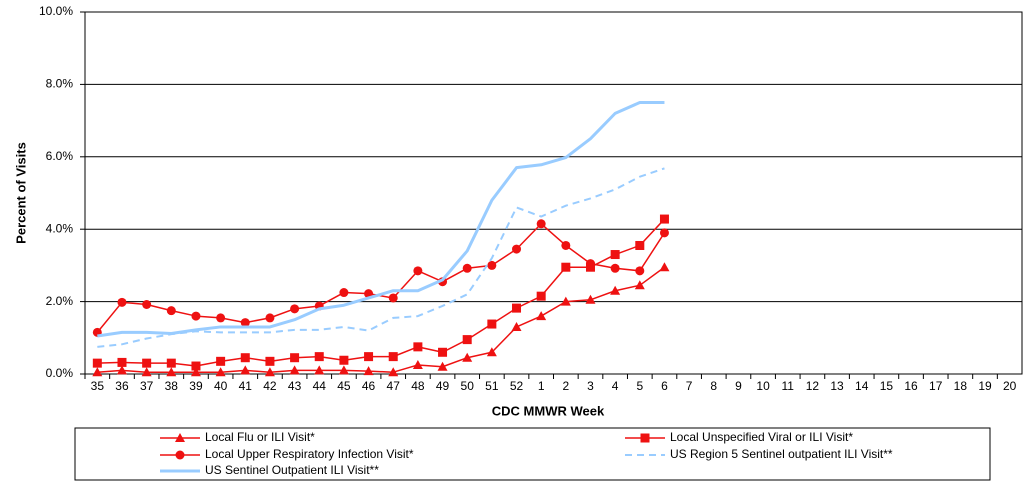  What do you see at coordinates (961, 386) in the screenshot?
I see `x-tick-label: 18` at bounding box center [961, 386].